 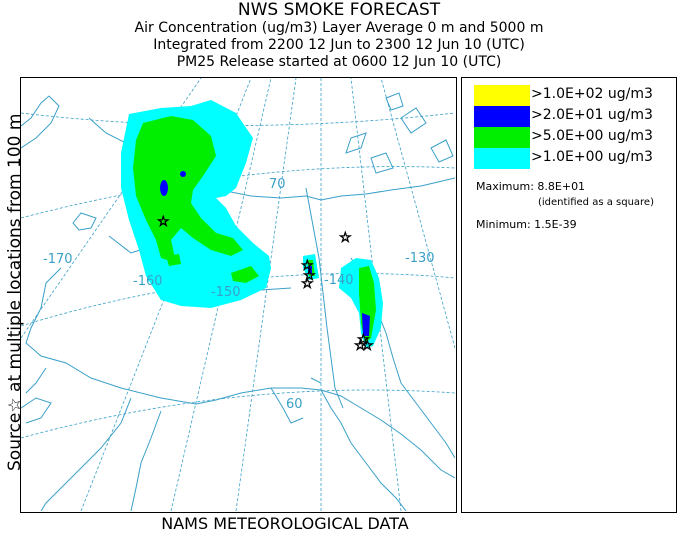 What do you see at coordinates (420, 258) in the screenshot?
I see `lon-label: -130` at bounding box center [420, 258].